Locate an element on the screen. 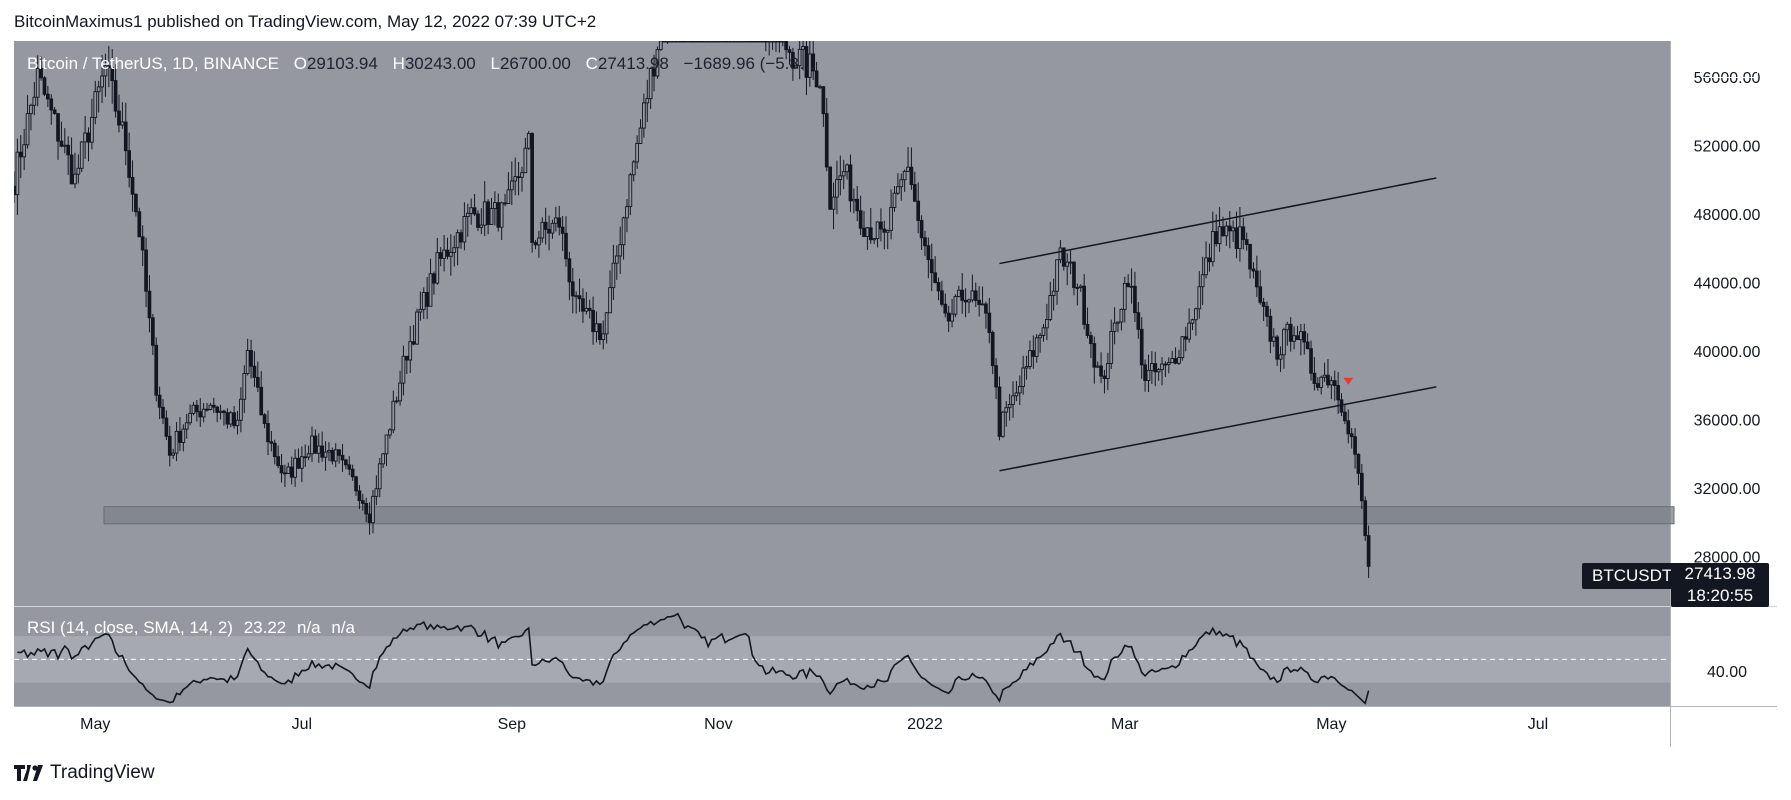 This screenshot has width=1791, height=800. footer: TradingView is located at coordinates (84, 773).